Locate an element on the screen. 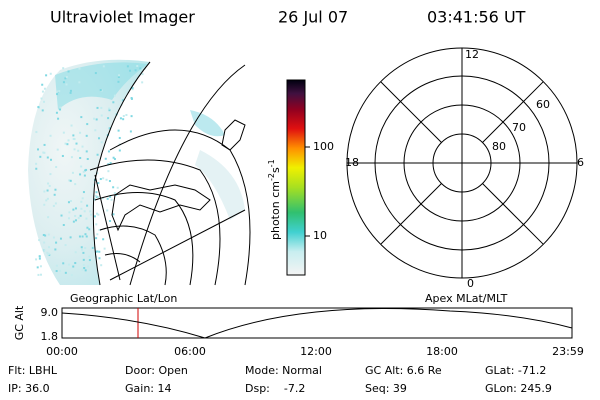 The width and height of the screenshot is (600, 400). status-field: Dsp: -7.2 is located at coordinates (275, 388).